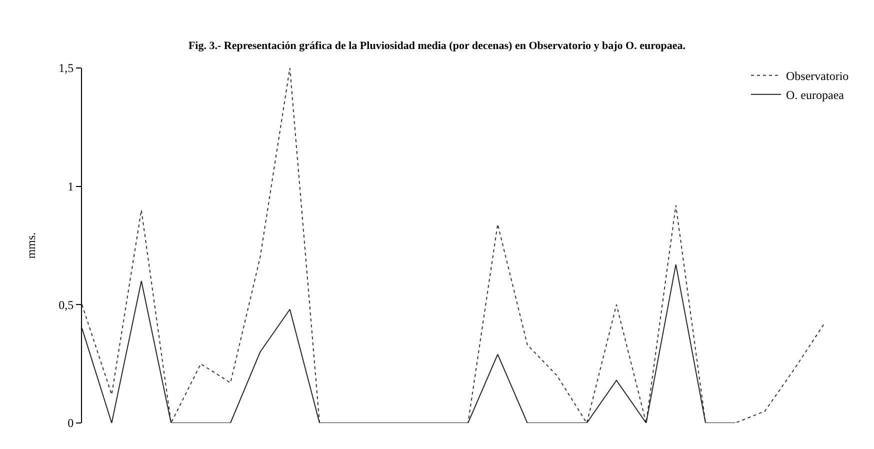  Describe the element at coordinates (66, 305) in the screenshot. I see `y-tick-label: 0,5` at that location.